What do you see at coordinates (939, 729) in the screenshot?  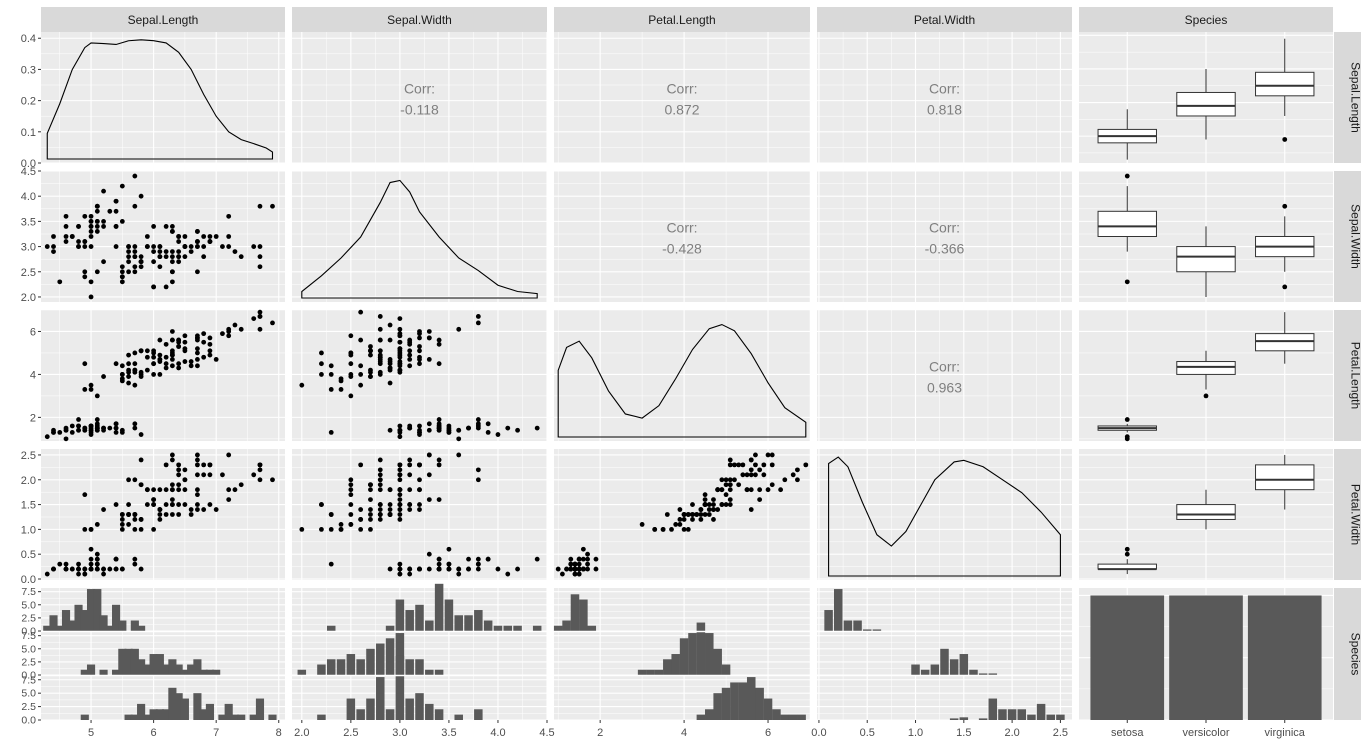 I see `x-axis-petal-width: 0.0 0.5 1.0 1.5 2.0 2.5` at bounding box center [939, 729].